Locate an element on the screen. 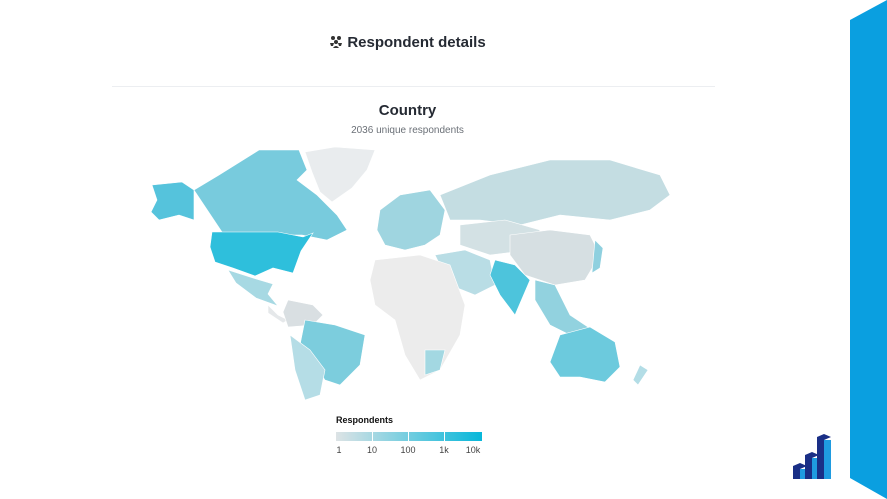 This screenshot has width=887, height=499. legend: Respondents 1 10 100 1k 10k is located at coordinates (409, 436).